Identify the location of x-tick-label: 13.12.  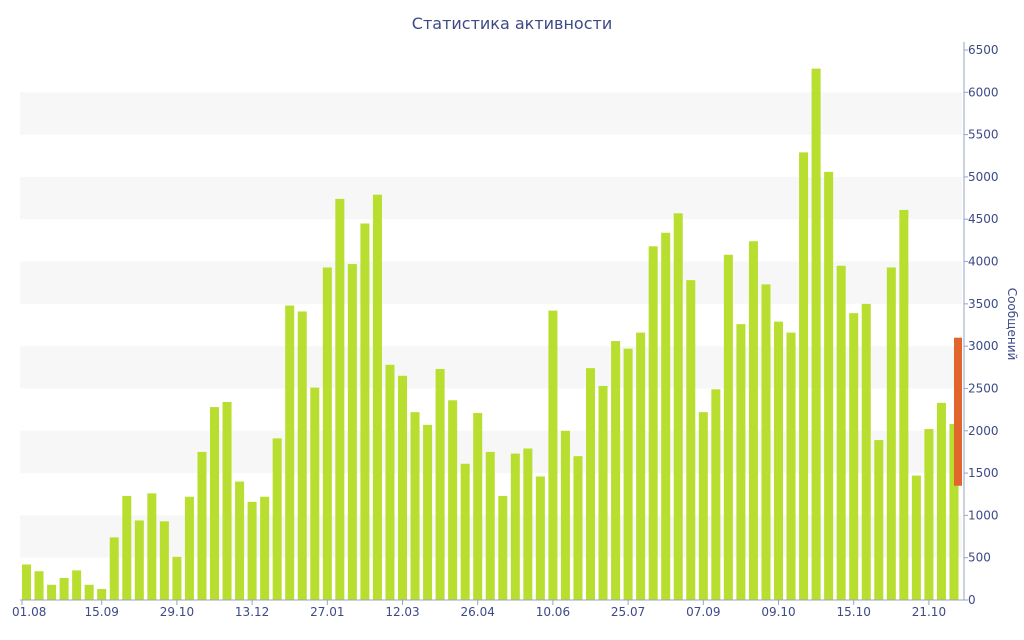
(252, 612).